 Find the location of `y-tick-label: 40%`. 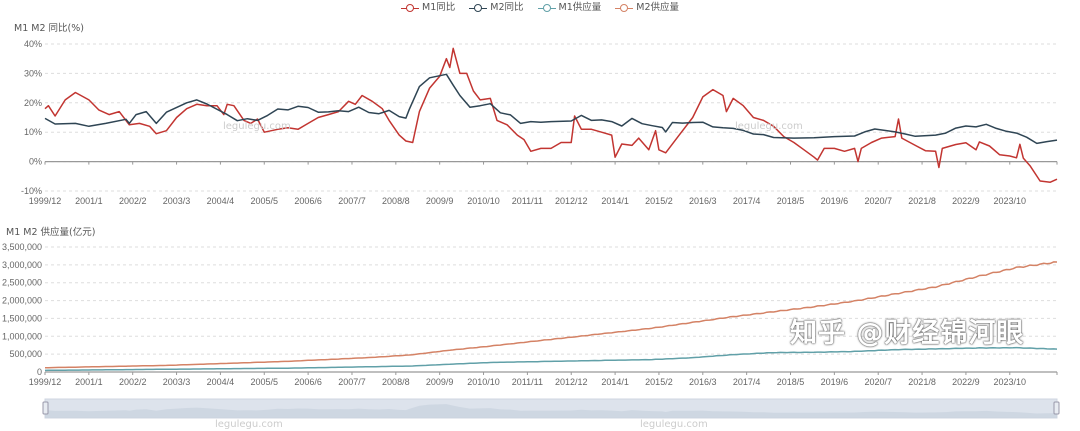

y-tick-label: 40% is located at coordinates (33, 44).